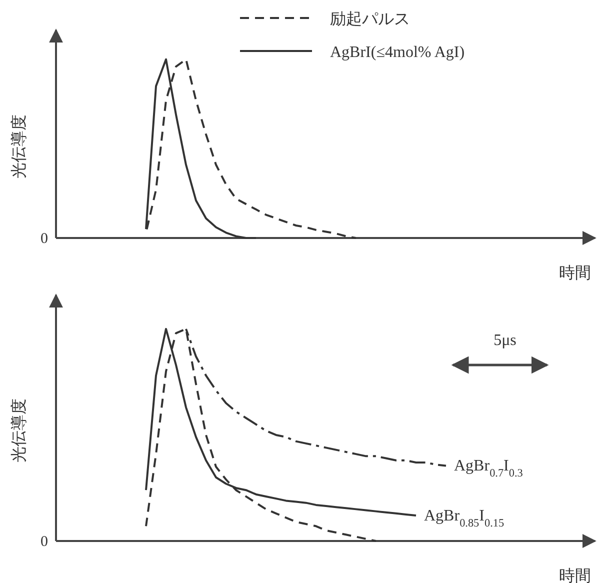  Describe the element at coordinates (370, 19) in the screenshot. I see `legend-label: 励起パルス` at that location.